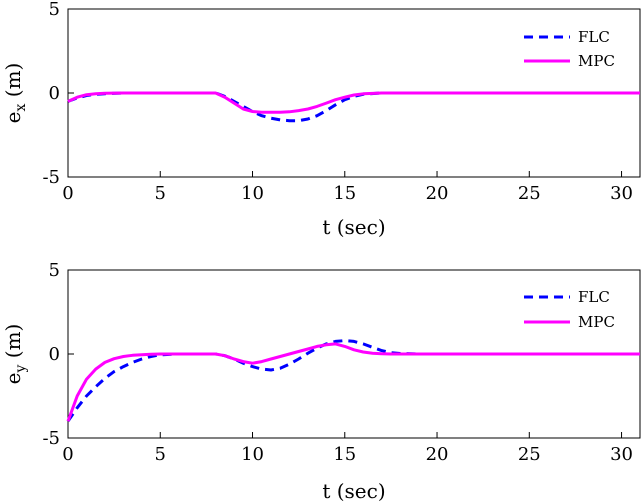 Image resolution: width=641 pixels, height=504 pixels. Describe the element at coordinates (54, 93) in the screenshot. I see `chart-ex-y-tick-label: 0` at that location.